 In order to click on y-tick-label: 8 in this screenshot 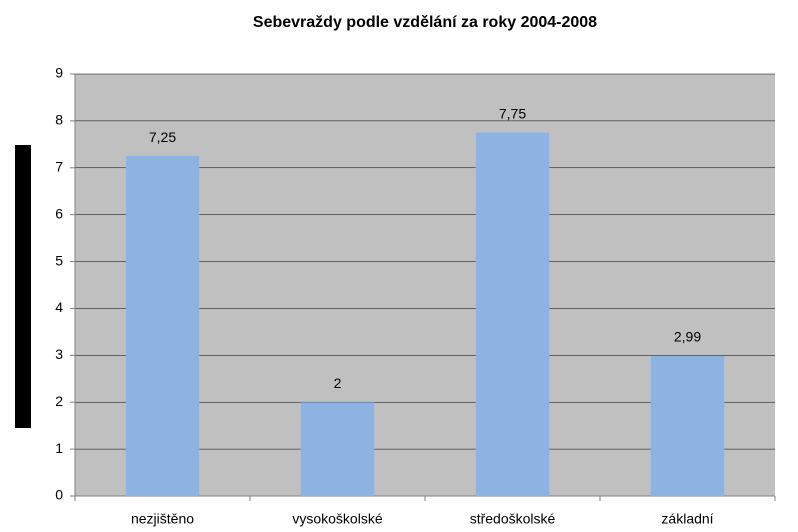, I will do `click(59, 120)`.